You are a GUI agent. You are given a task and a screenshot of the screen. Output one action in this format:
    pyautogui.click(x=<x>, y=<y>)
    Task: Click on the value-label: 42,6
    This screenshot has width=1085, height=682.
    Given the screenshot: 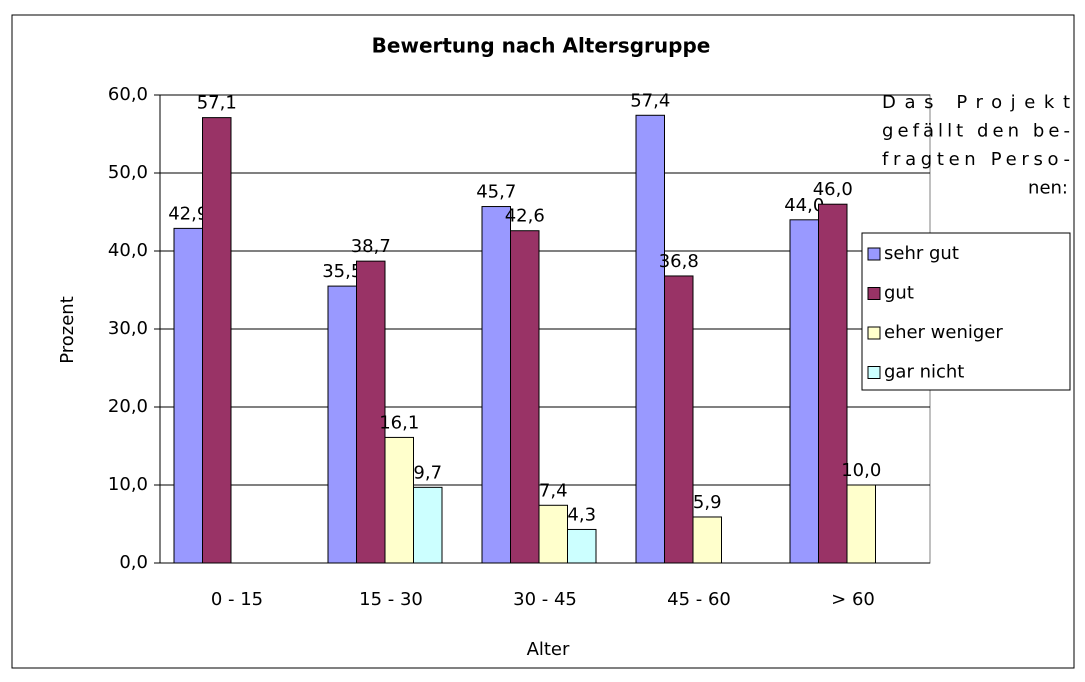 What is the action you would take?
    pyautogui.click(x=525, y=216)
    